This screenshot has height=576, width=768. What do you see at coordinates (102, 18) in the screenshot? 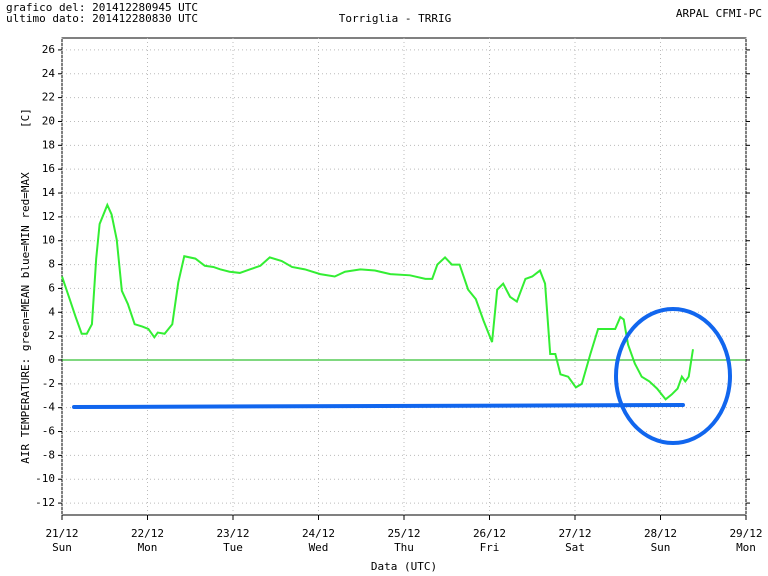
I see `header-left: ultimo dato: 201412280830 UTC` at bounding box center [102, 18].